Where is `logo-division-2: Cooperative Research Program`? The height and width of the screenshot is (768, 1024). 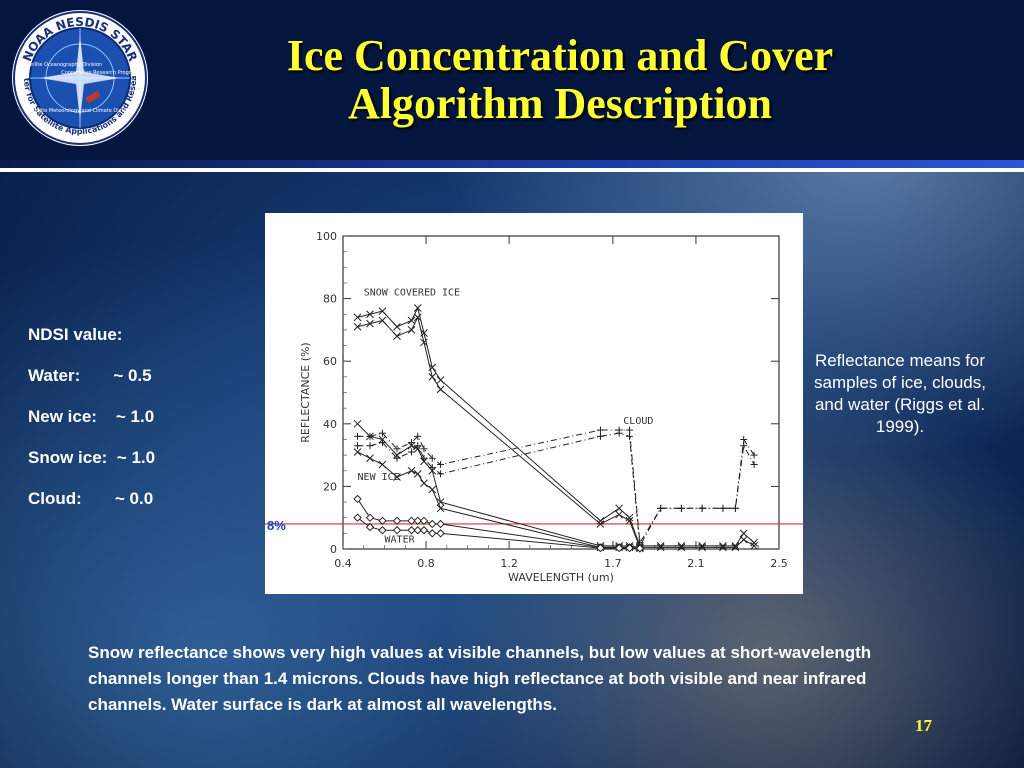
logo-division-2: Cooperative Research Program is located at coordinates (100, 73).